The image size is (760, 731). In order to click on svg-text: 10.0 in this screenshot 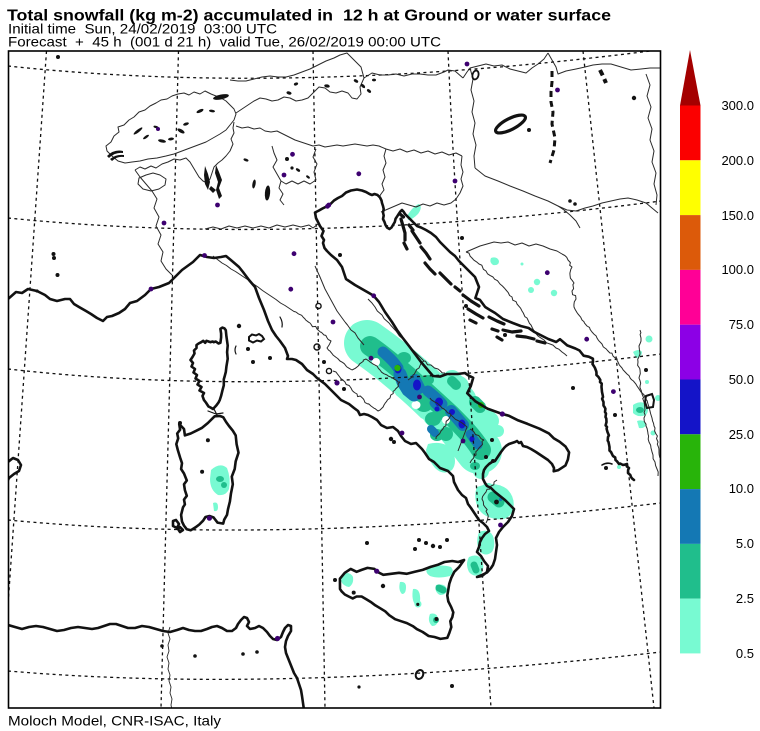, I will do `click(741, 488)`.